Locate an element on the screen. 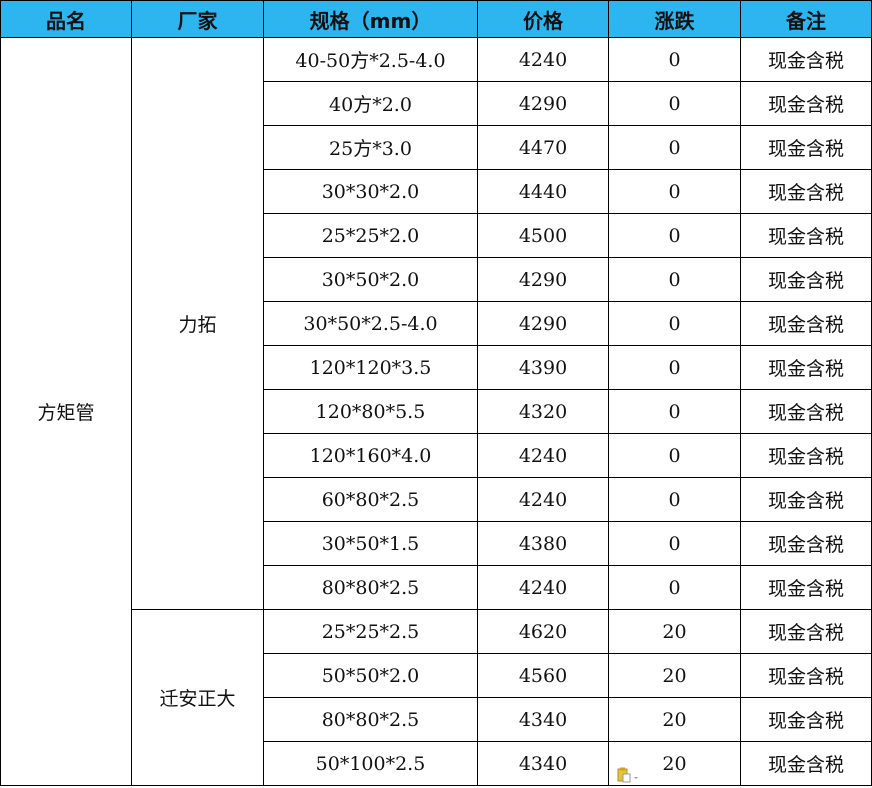 The image size is (872, 788). spec-cell: 40-50方*2.5-4.0 is located at coordinates (370, 59).